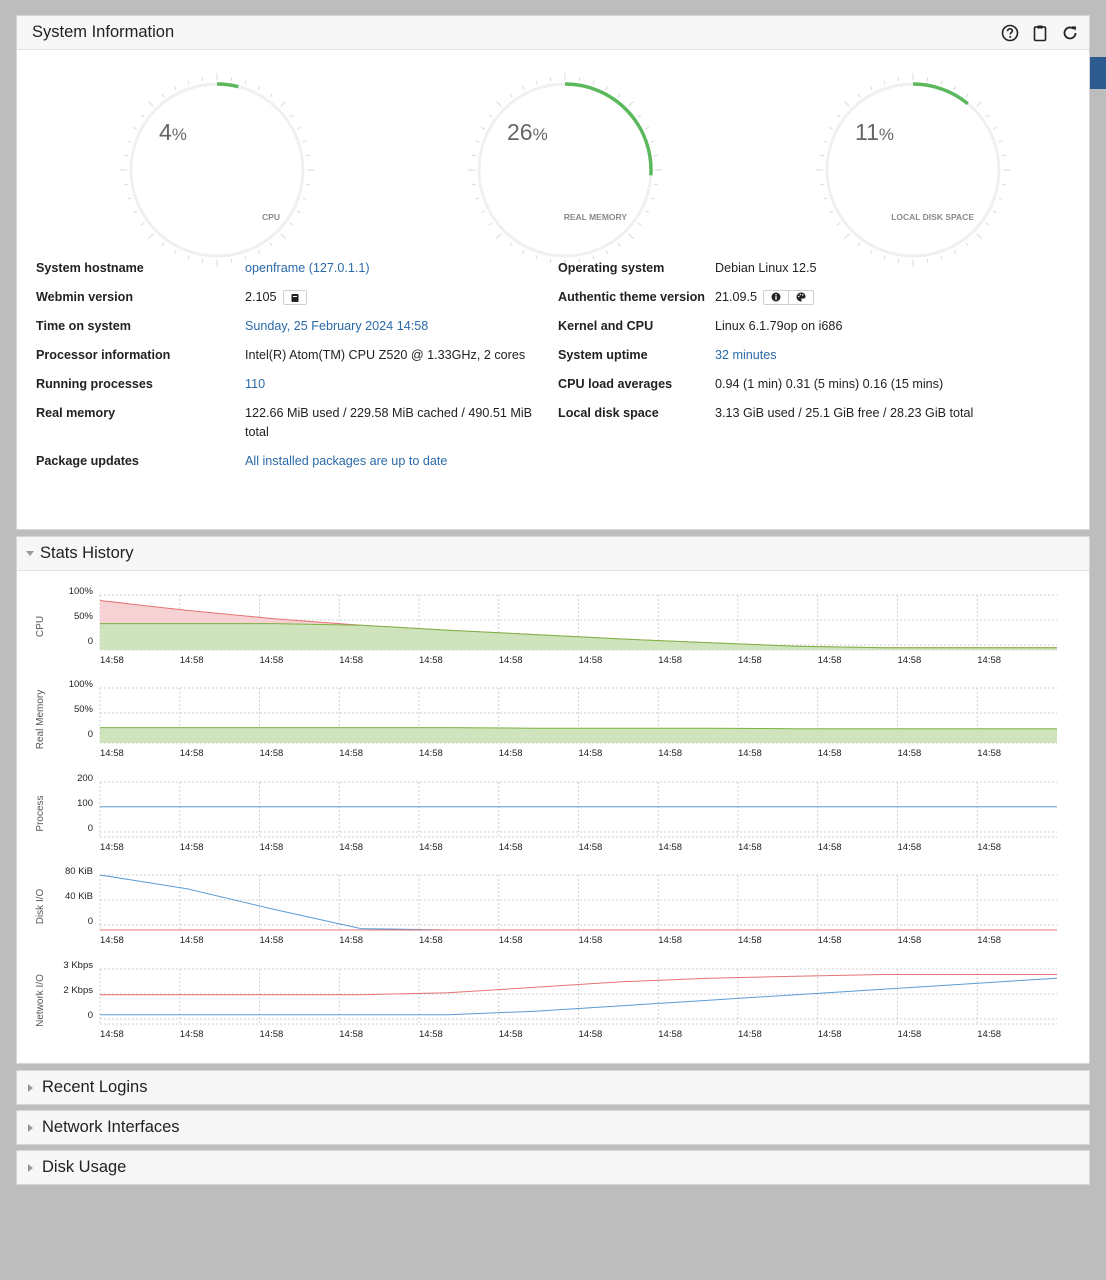 This screenshot has width=1106, height=1280. What do you see at coordinates (913, 170) in the screenshot?
I see `gauge-track` at bounding box center [913, 170].